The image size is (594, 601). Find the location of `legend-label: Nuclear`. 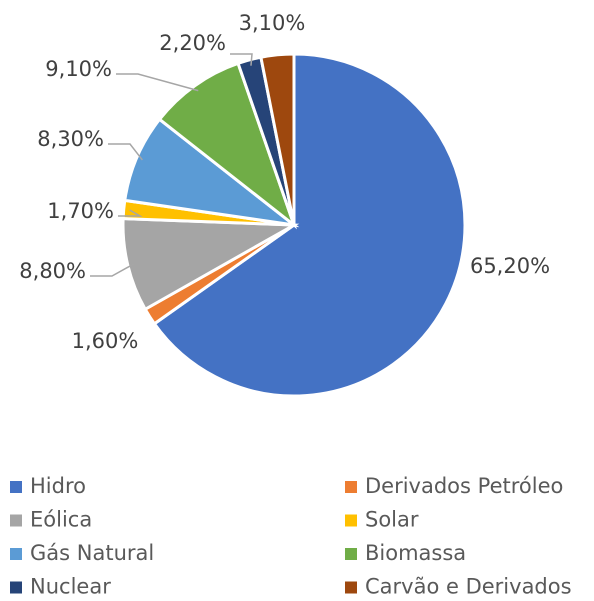

legend-label: Nuclear is located at coordinates (70, 587).